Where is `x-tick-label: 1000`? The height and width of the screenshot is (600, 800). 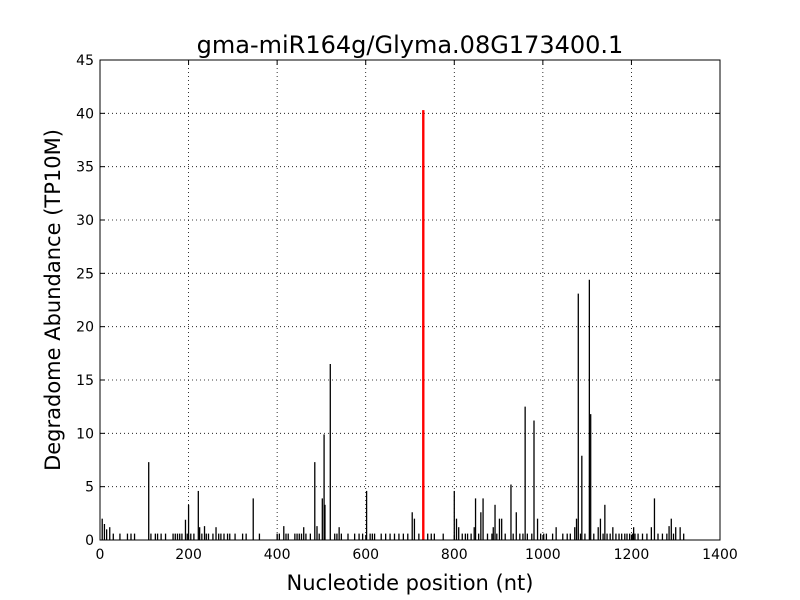
x-tick-label: 1000 is located at coordinates (543, 555).